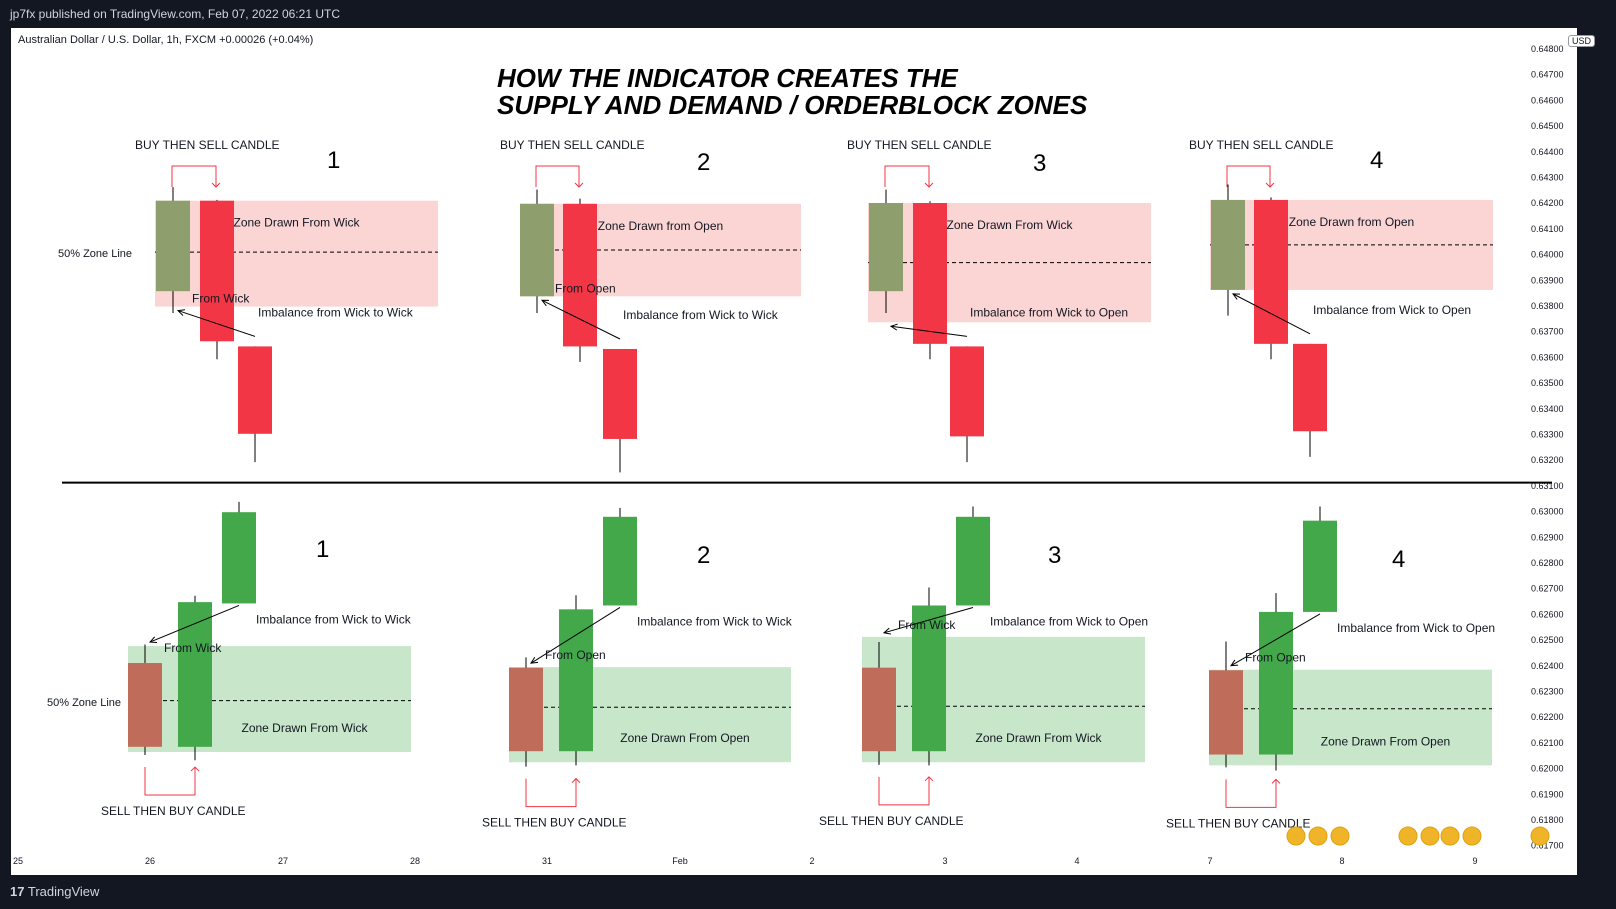 This screenshot has height=909, width=1616. What do you see at coordinates (620, 561) in the screenshot?
I see `demand-2-candle-imbalance` at bounding box center [620, 561].